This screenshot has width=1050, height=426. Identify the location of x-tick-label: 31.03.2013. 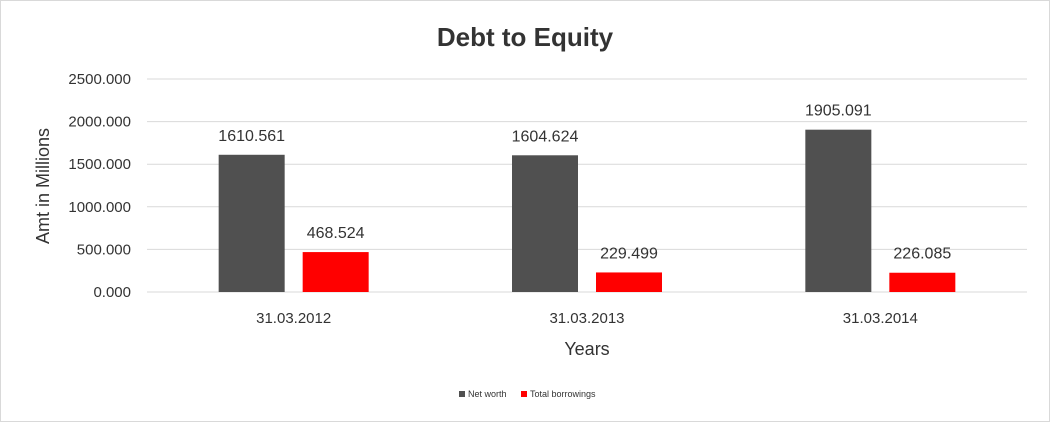
(586, 318).